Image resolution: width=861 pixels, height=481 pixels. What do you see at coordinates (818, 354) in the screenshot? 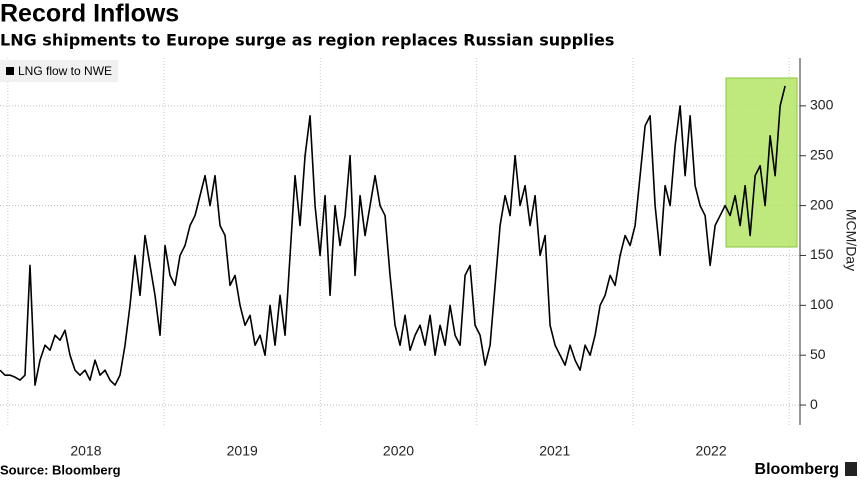
I see `y-tick-label: 50` at bounding box center [818, 354].